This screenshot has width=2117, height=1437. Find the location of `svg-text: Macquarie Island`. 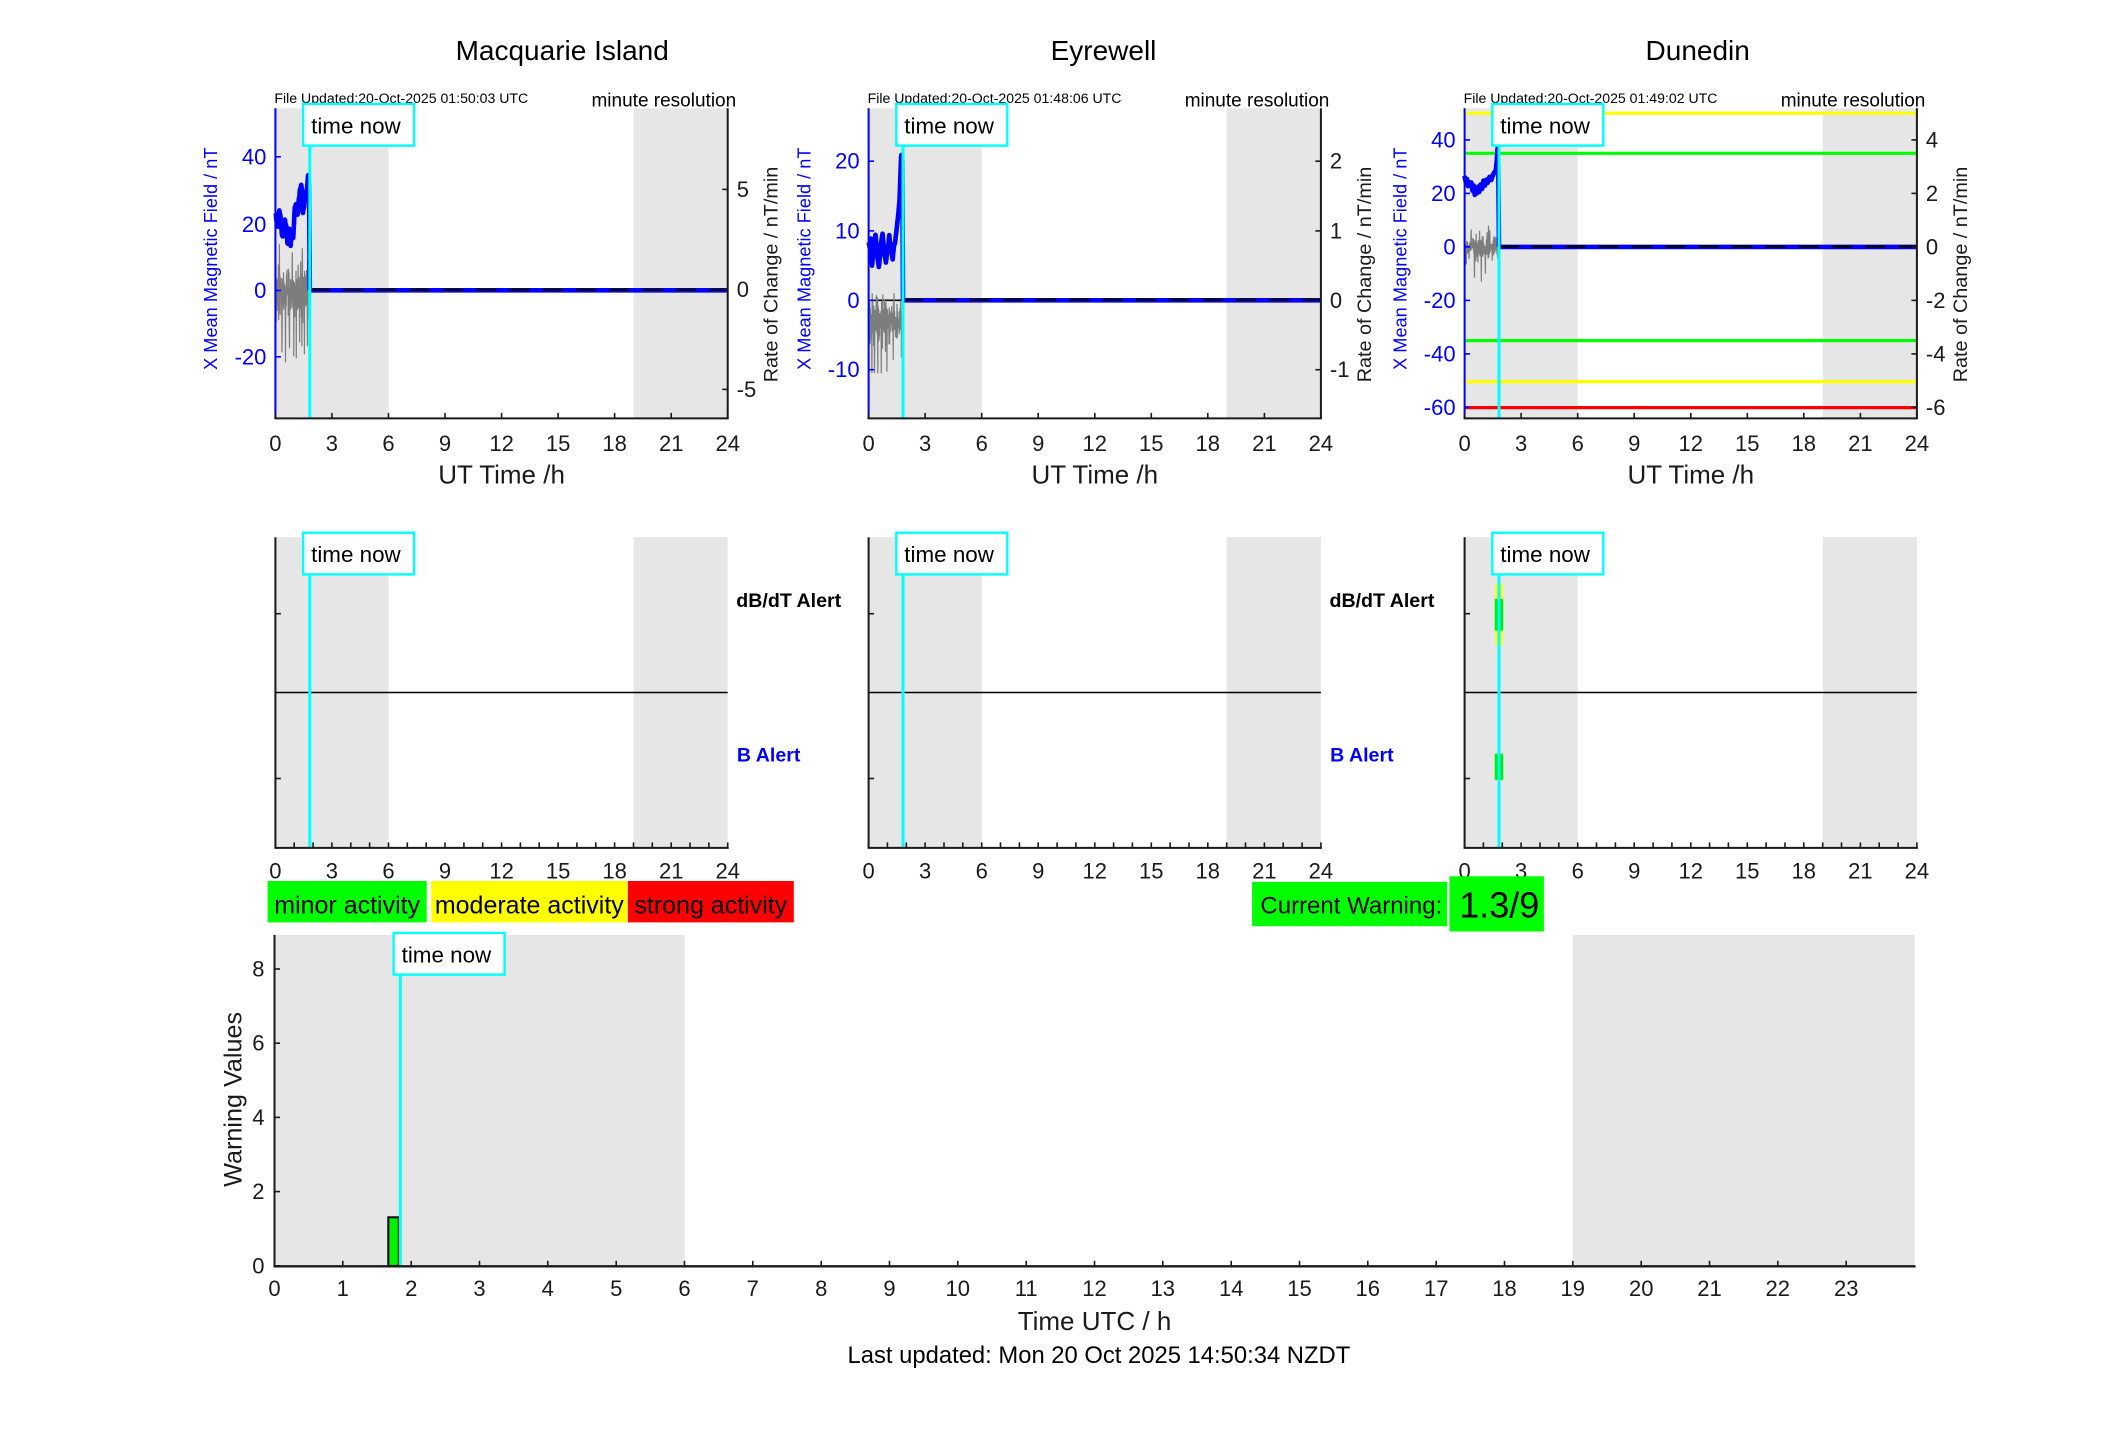

svg-text: Macquarie Island is located at coordinates (562, 50).